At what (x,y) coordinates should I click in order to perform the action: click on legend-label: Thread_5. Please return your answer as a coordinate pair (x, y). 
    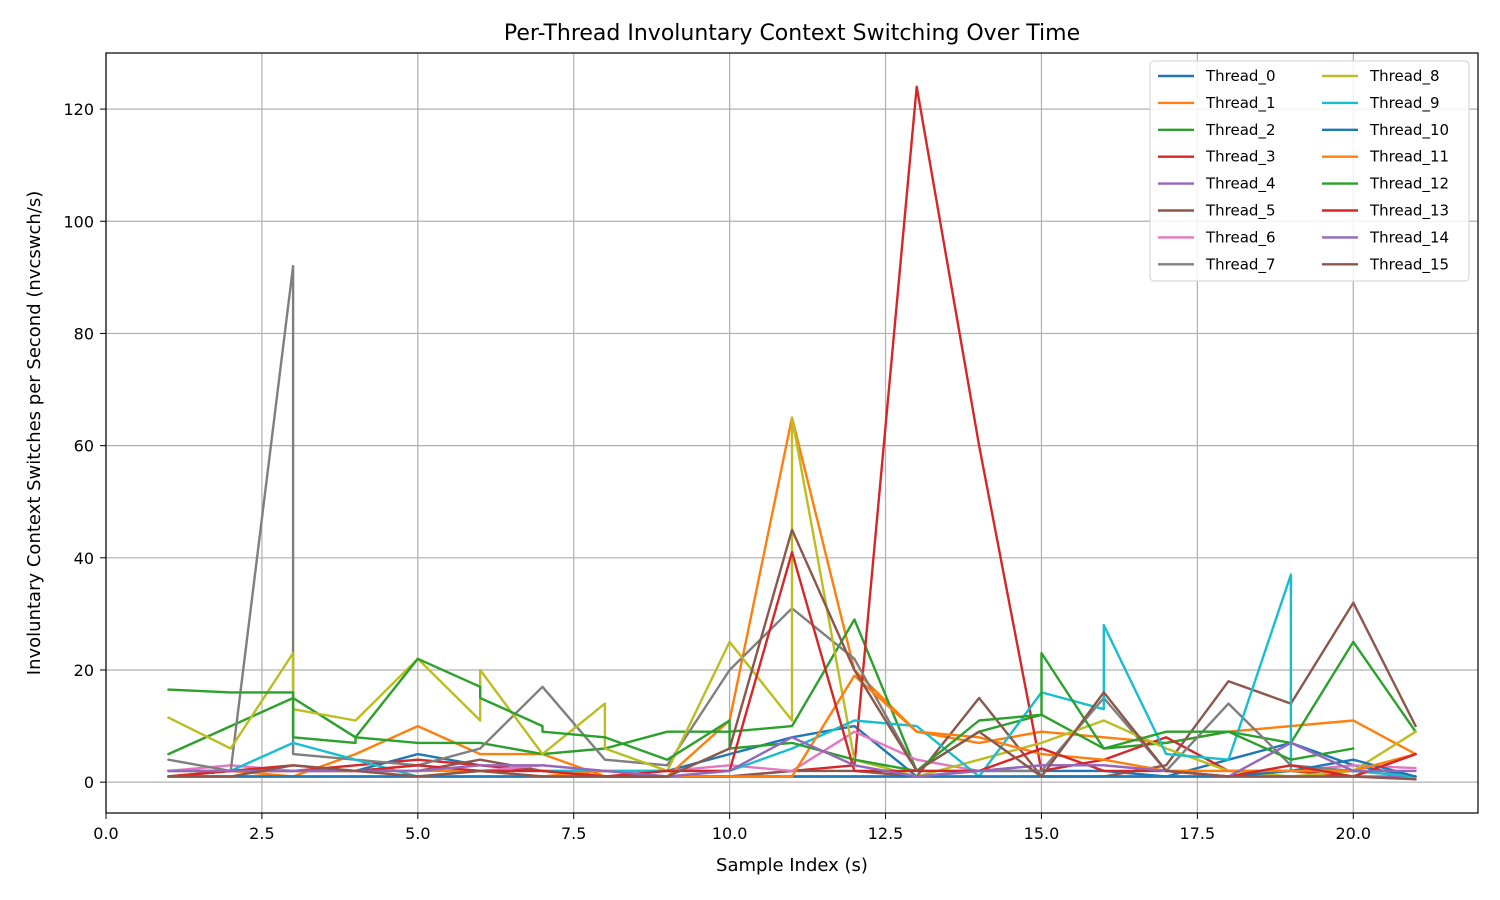
    Looking at the image, I should click on (1240, 211).